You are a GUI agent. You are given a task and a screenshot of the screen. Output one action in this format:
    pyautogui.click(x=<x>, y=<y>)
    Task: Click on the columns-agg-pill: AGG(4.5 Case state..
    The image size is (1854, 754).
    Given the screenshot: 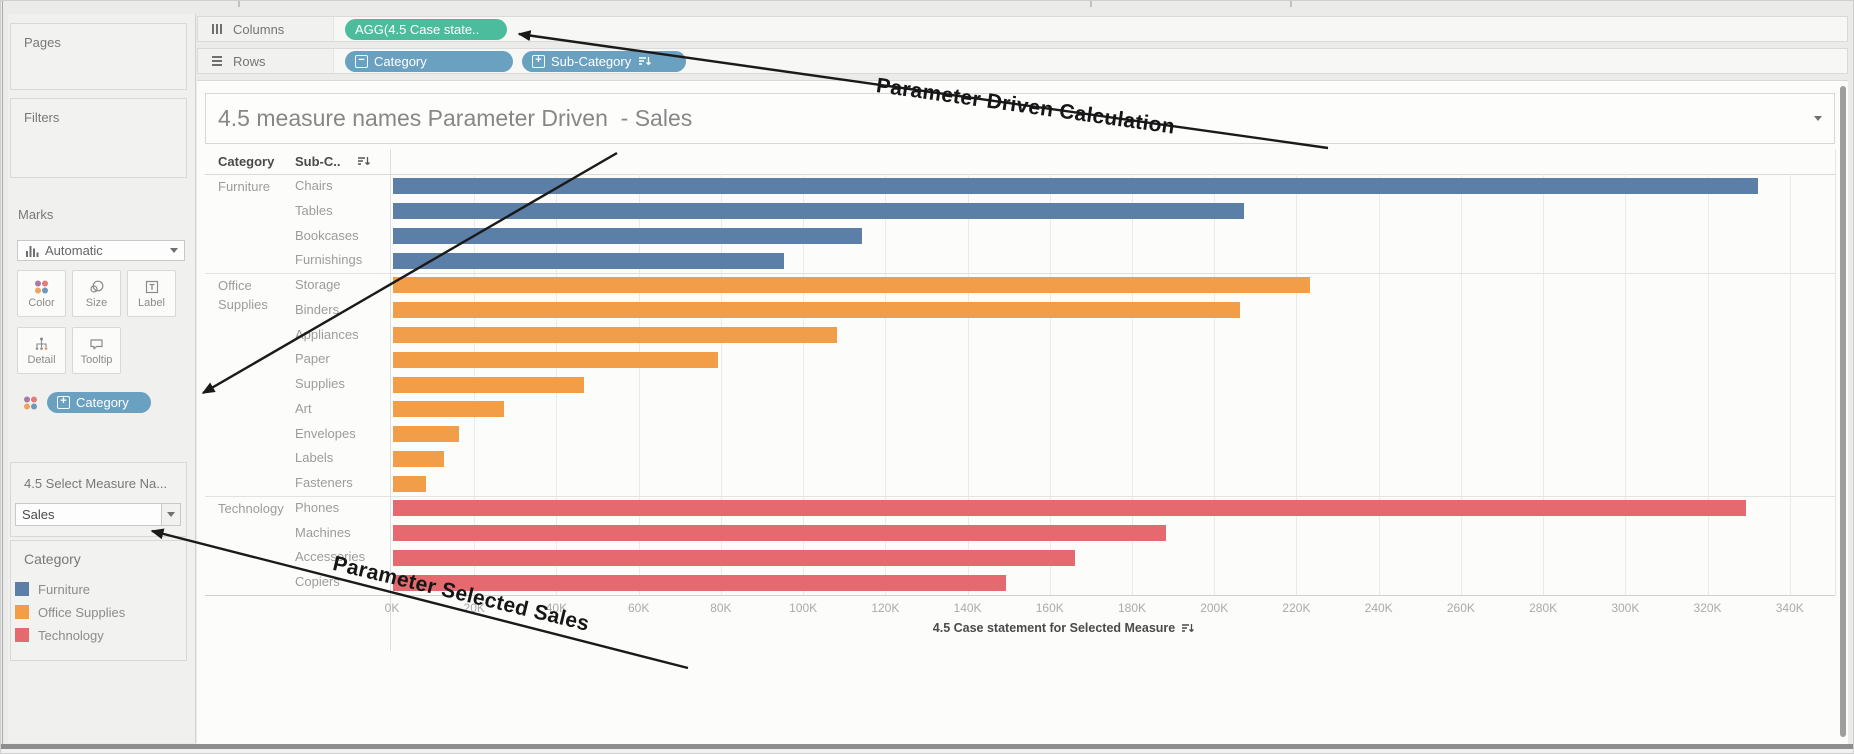 What is the action you would take?
    pyautogui.click(x=426, y=29)
    